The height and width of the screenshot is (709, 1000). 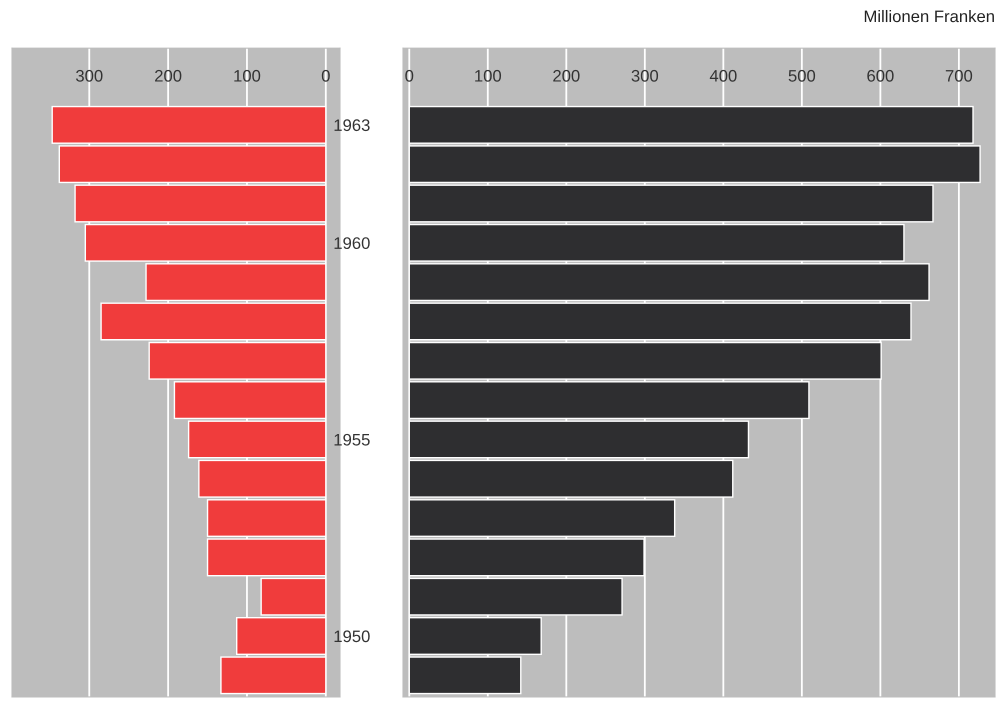 What do you see at coordinates (352, 243) in the screenshot?
I see `y-tick-label: 1960` at bounding box center [352, 243].